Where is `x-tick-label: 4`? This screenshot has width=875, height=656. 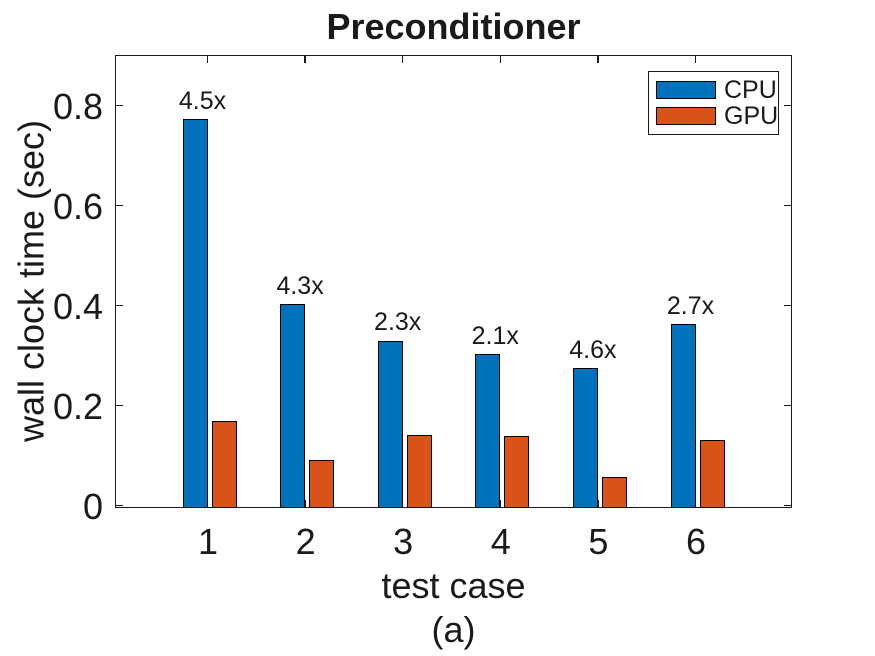 x-tick-label: 4 is located at coordinates (500, 541).